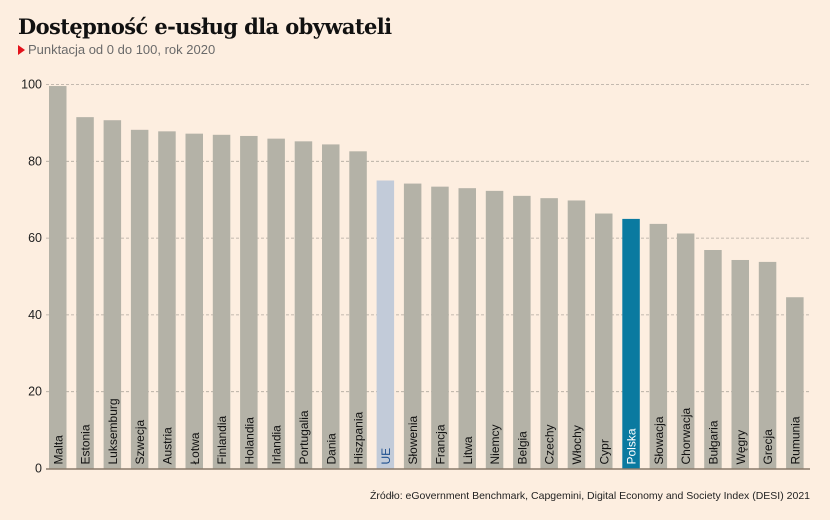 The width and height of the screenshot is (830, 520). I want to click on bar-francja, so click(440, 327).